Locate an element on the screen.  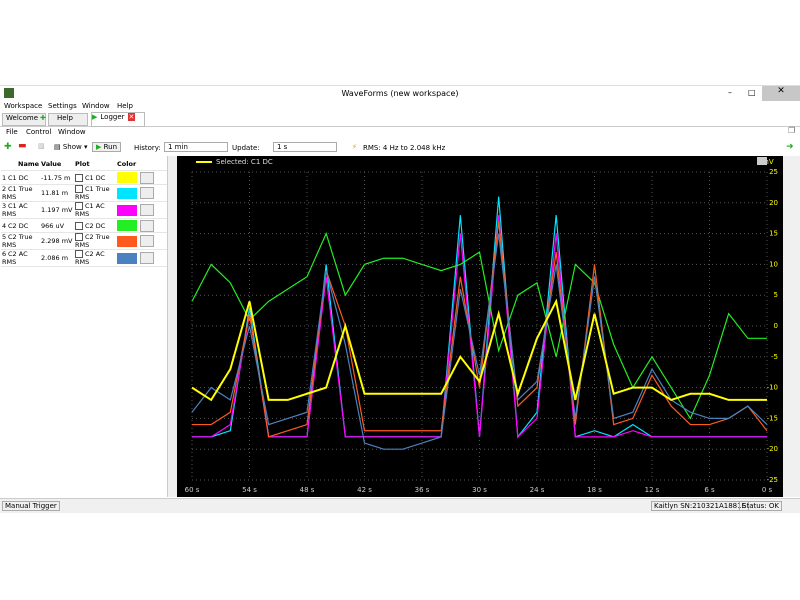
minimize: – is located at coordinates (730, 92).